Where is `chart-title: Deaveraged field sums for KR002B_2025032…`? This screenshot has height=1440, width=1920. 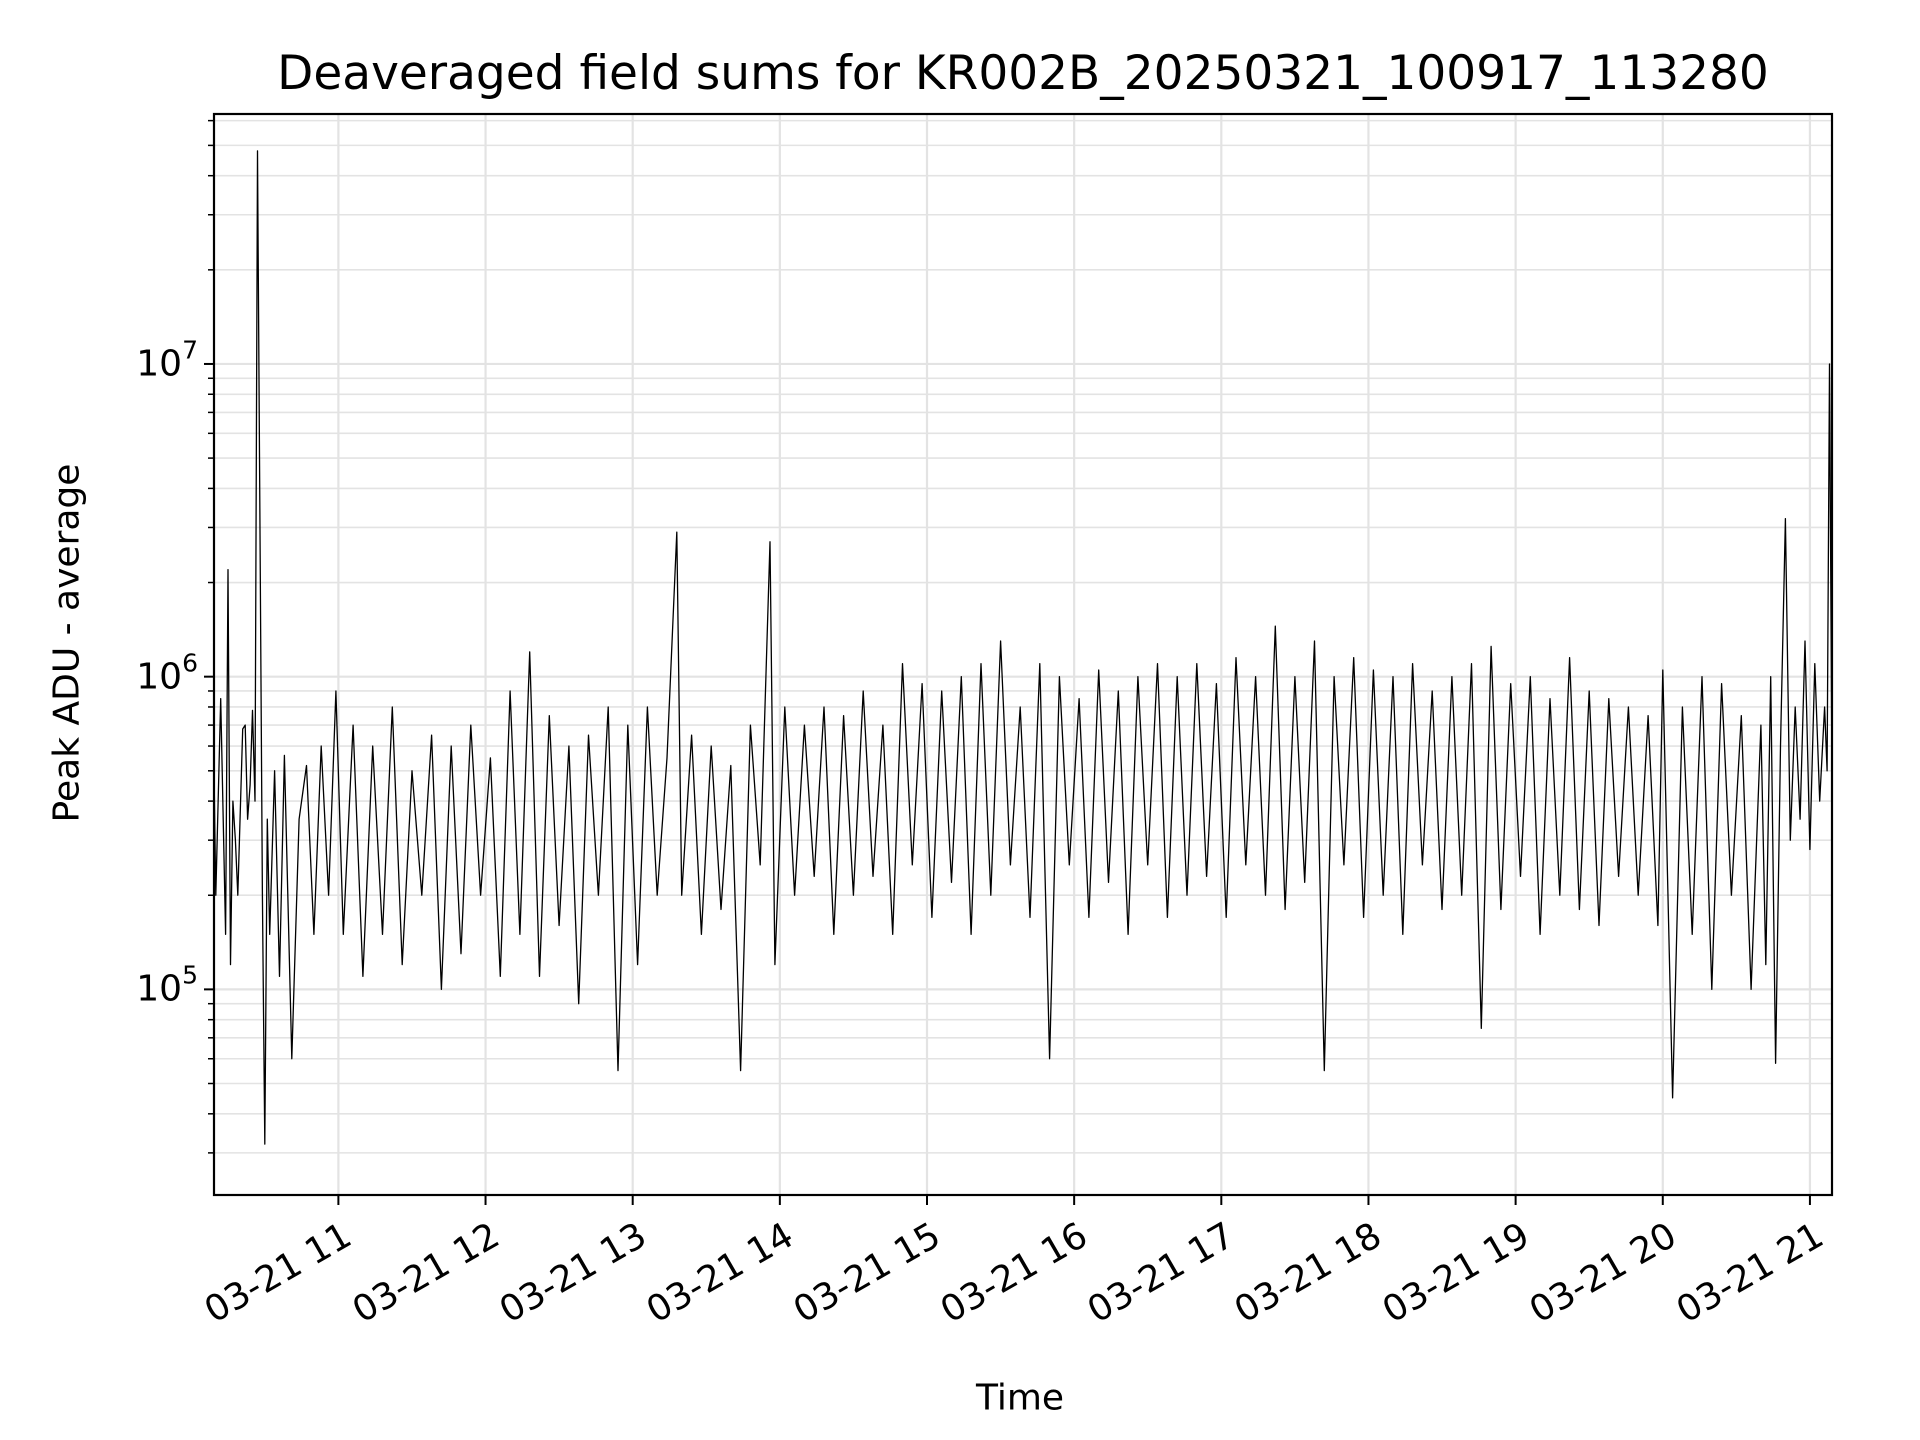 chart-title: Deaveraged field sums for KR002B_2025032… is located at coordinates (1023, 73).